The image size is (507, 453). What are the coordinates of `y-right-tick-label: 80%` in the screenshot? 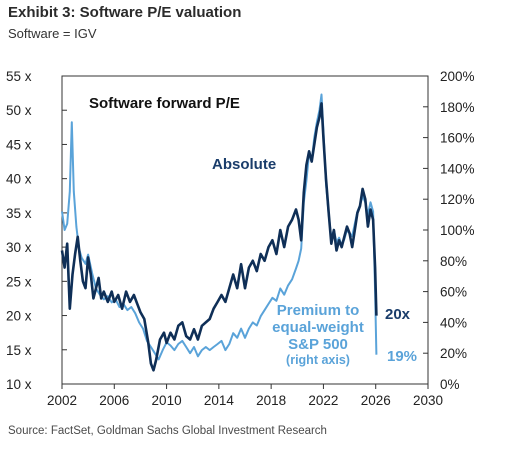 It's located at (453, 261).